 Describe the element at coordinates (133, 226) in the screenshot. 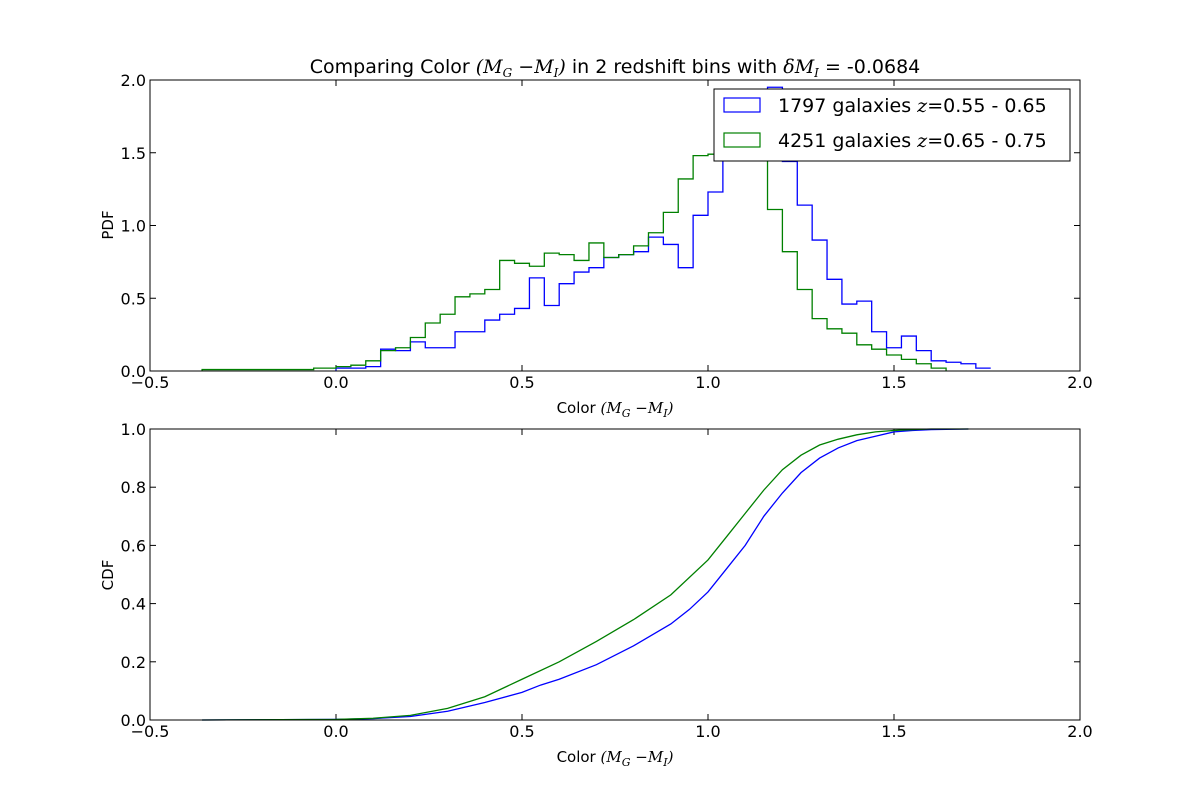

I see `pdf-y-tick-label: 1.0` at that location.